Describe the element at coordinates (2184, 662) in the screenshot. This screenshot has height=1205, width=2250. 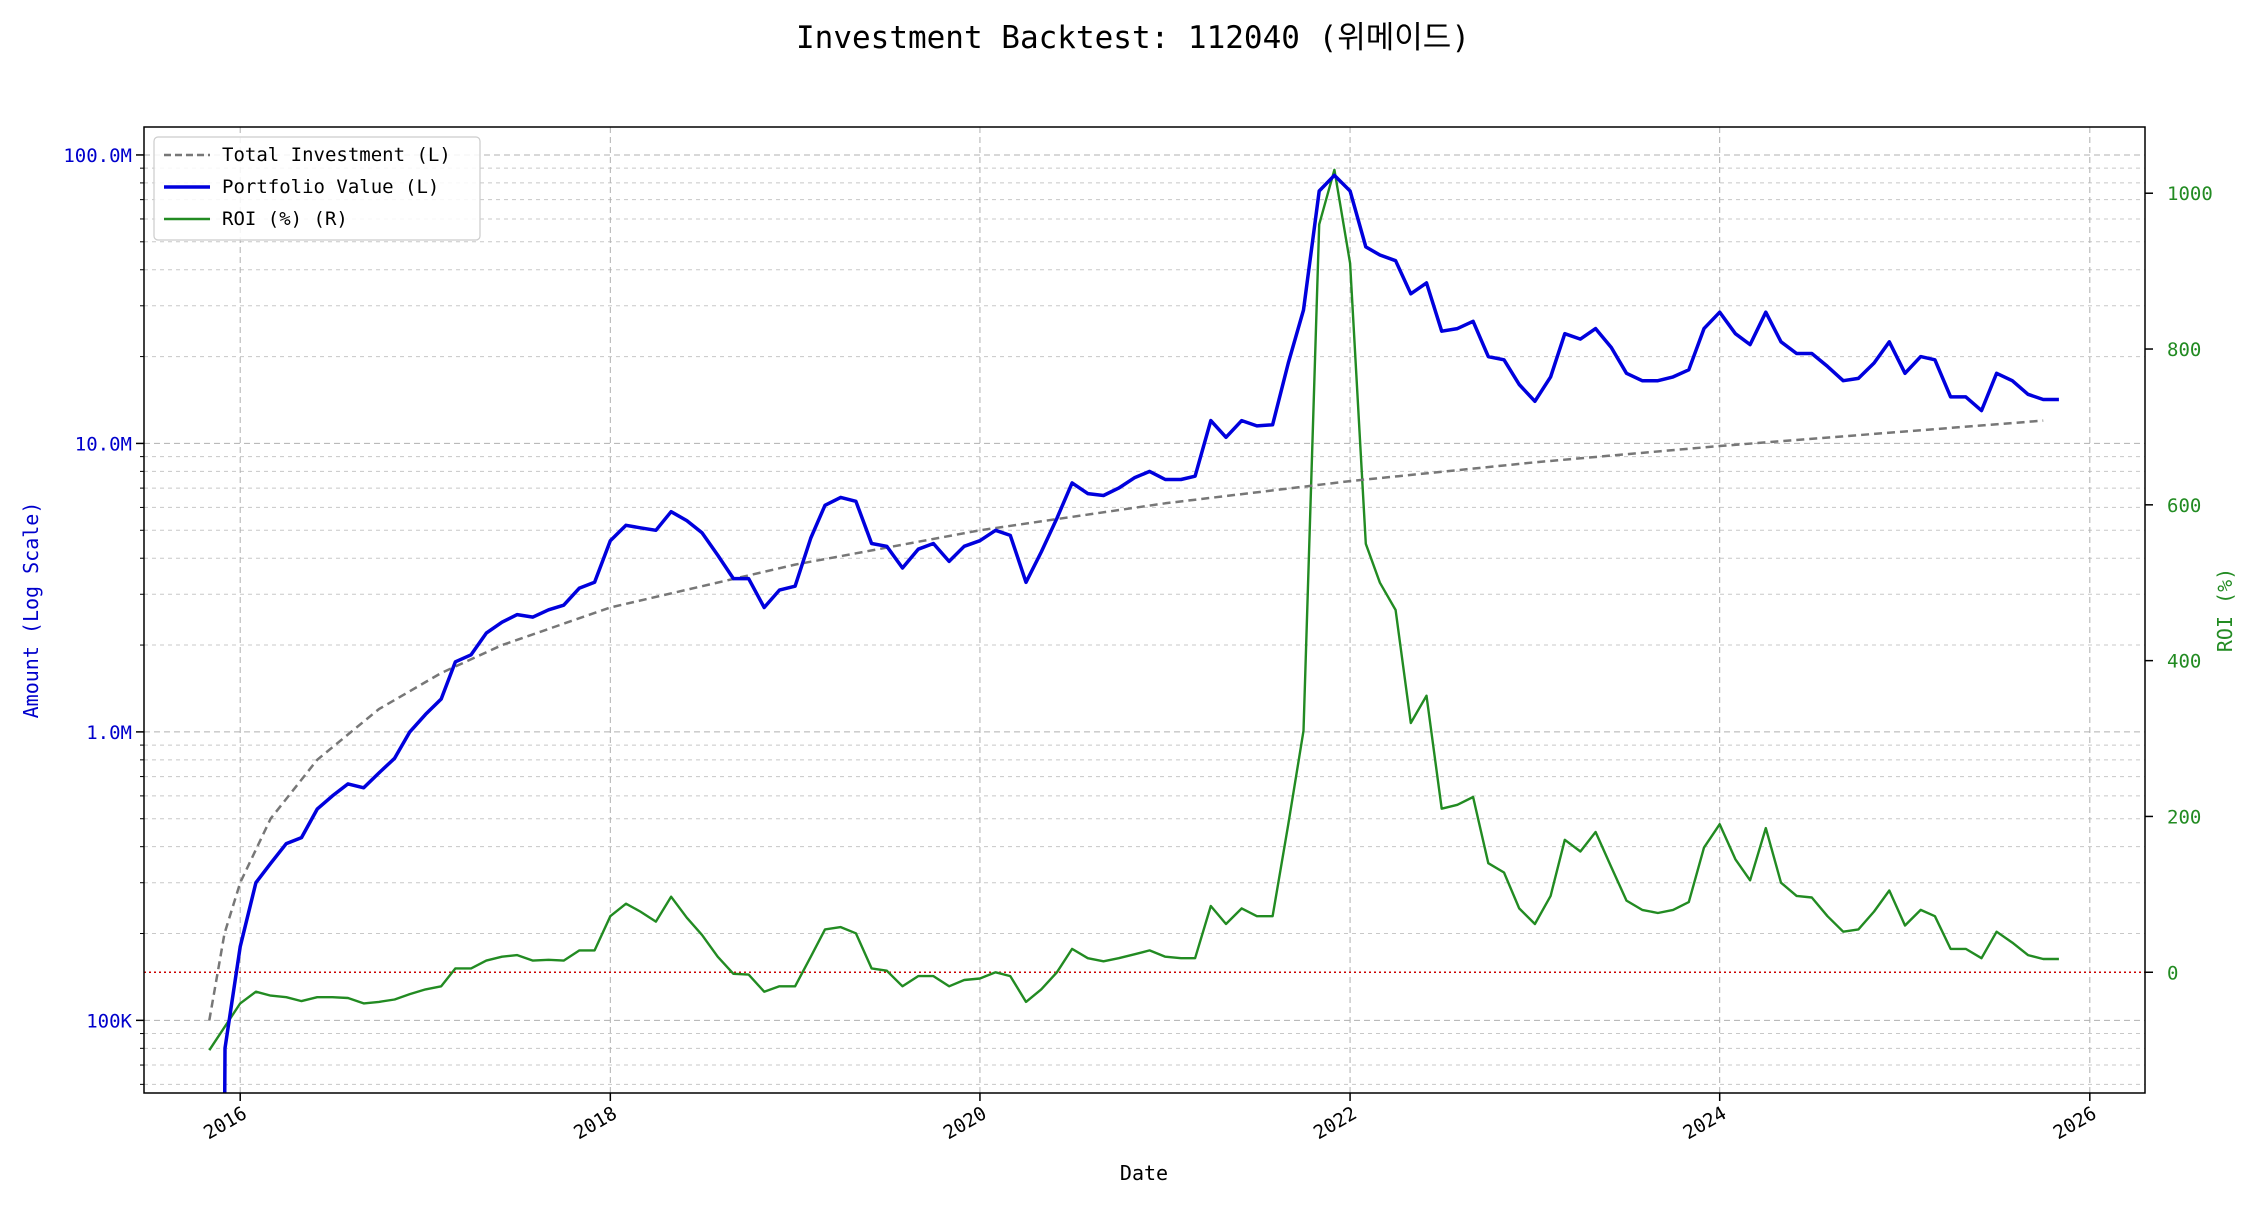
I see `y-right-tick-label: 400` at that location.